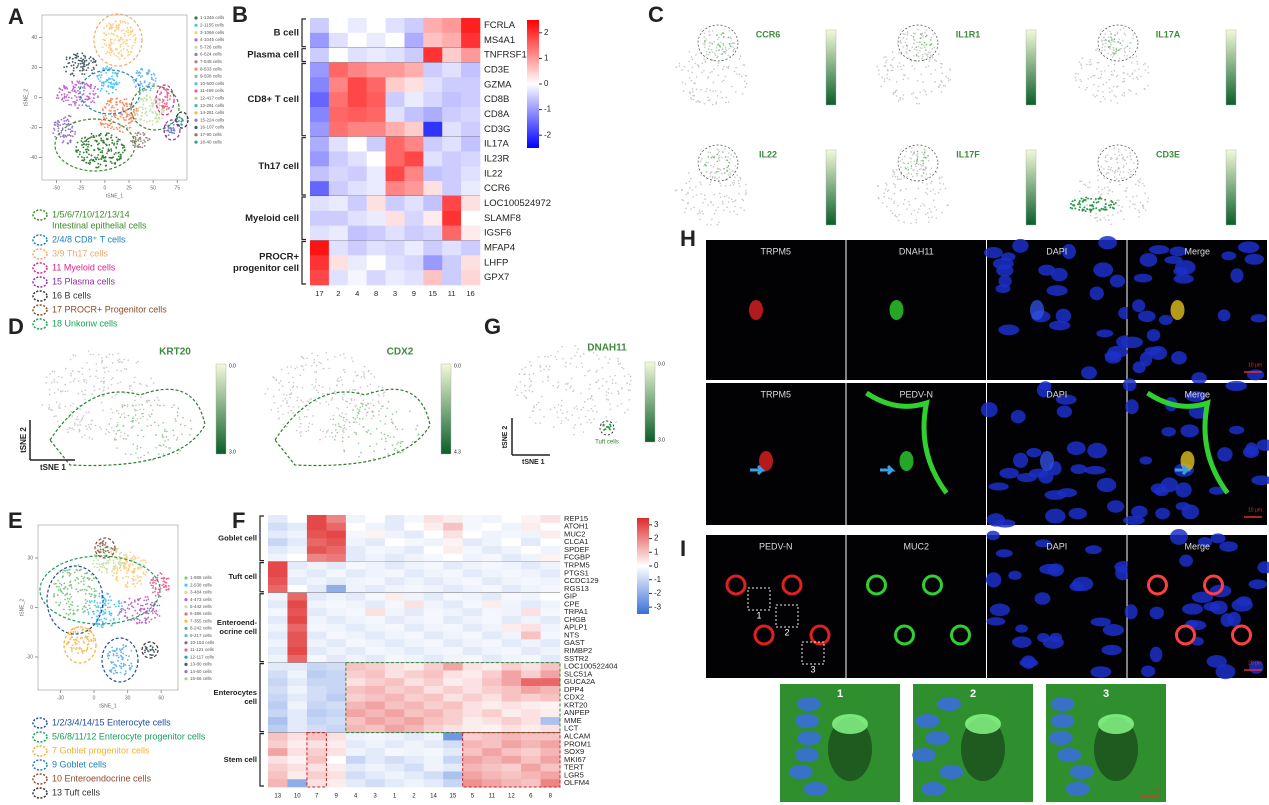 This screenshot has width=1269, height=805. I want to click on gene-label: TRPA1, so click(576, 611).